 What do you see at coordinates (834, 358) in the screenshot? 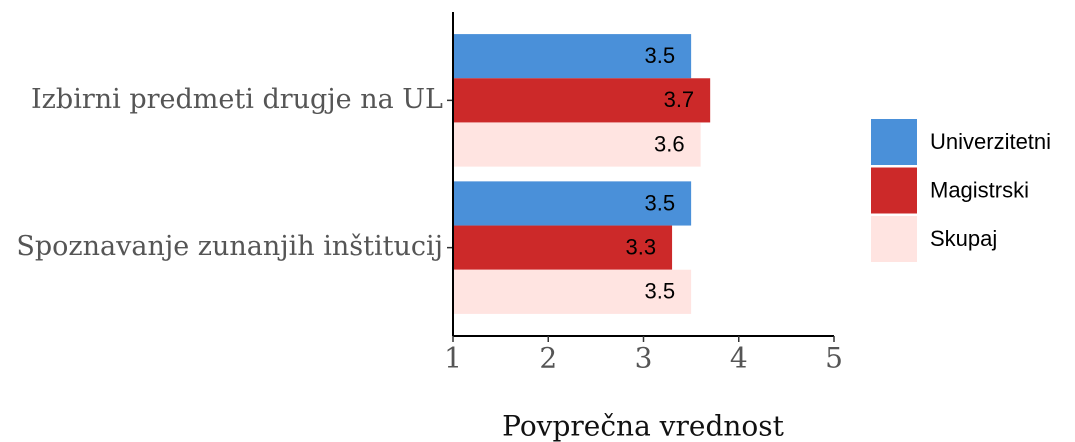
I see `x-tick-label: 5` at bounding box center [834, 358].